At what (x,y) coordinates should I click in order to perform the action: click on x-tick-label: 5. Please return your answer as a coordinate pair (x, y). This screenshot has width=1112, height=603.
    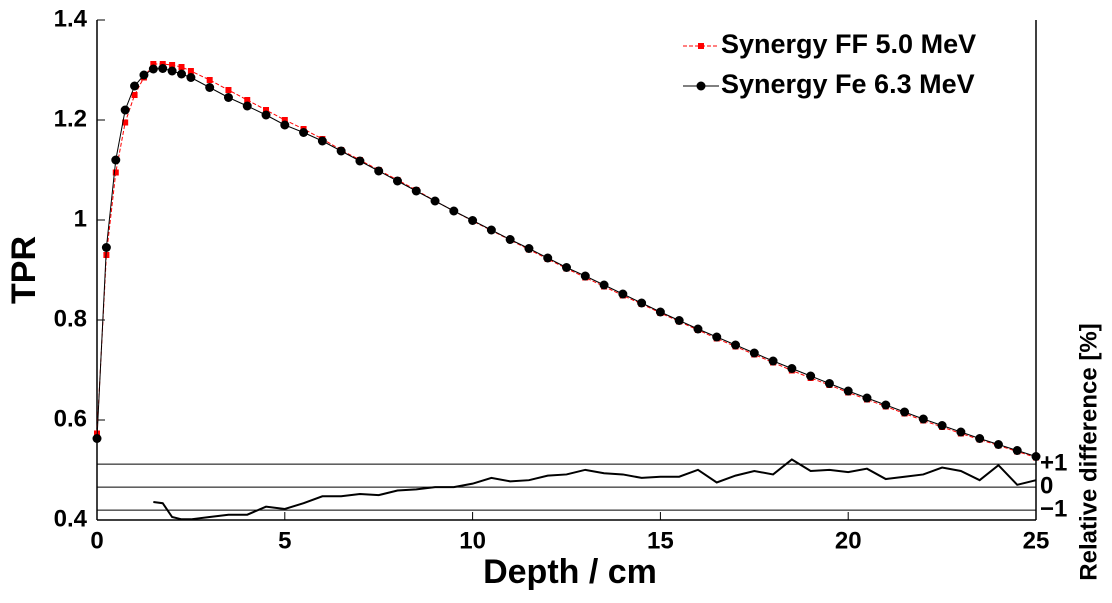
    Looking at the image, I should click on (284, 540).